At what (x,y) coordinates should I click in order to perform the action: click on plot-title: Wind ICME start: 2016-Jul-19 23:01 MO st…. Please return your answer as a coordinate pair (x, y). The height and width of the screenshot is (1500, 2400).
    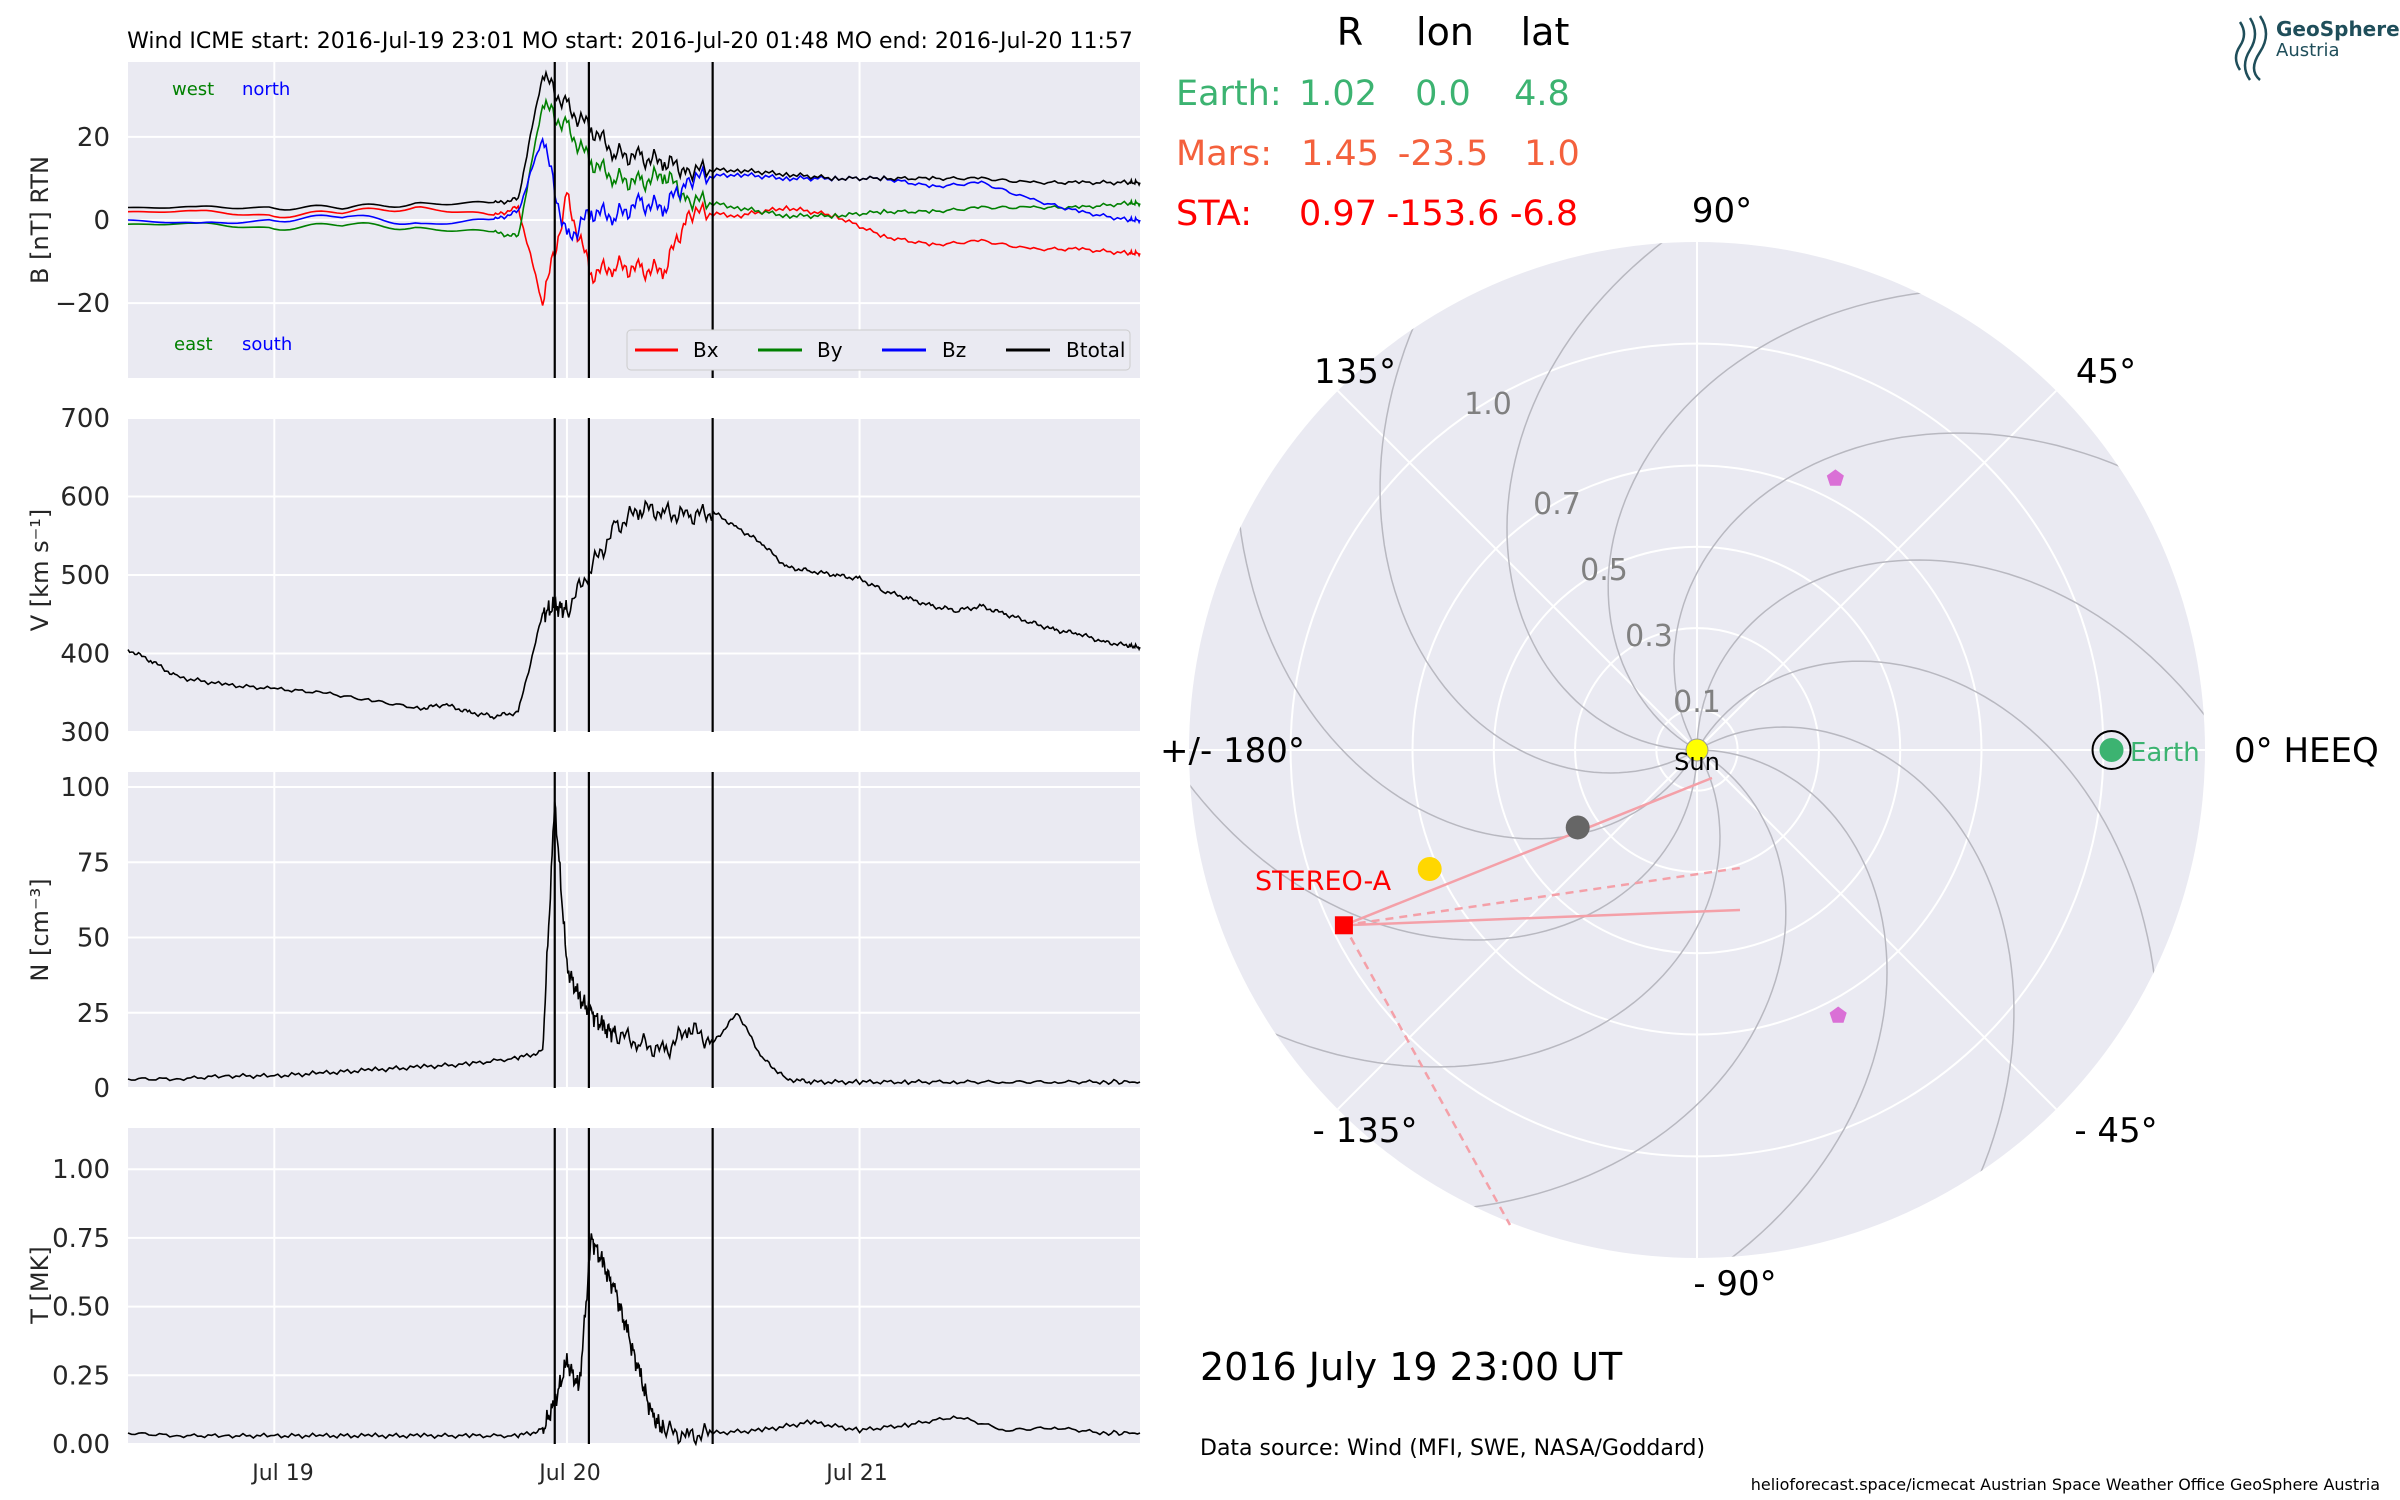
    Looking at the image, I should click on (630, 41).